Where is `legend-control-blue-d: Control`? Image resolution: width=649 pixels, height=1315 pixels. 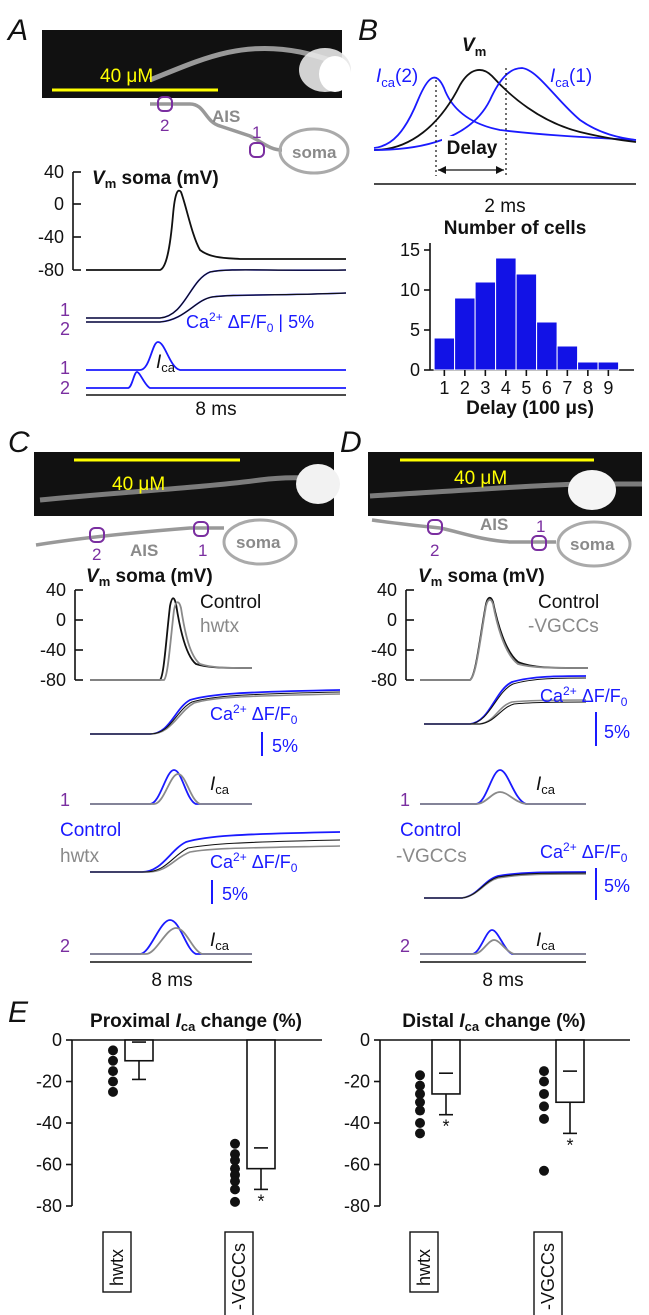 legend-control-blue-d: Control is located at coordinates (430, 830).